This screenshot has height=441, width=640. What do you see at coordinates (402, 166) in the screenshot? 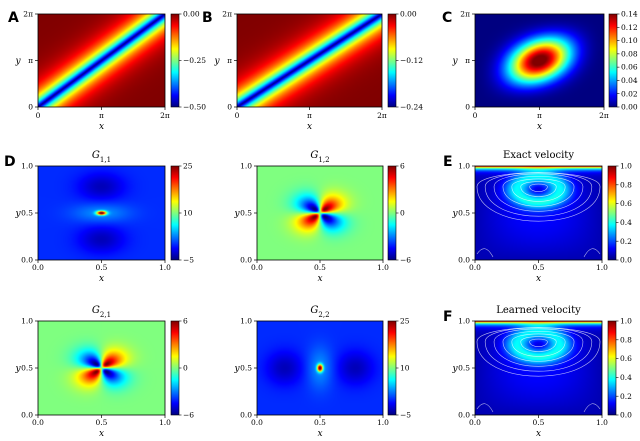
I see `colorbar-tick-label: 6` at bounding box center [402, 166].